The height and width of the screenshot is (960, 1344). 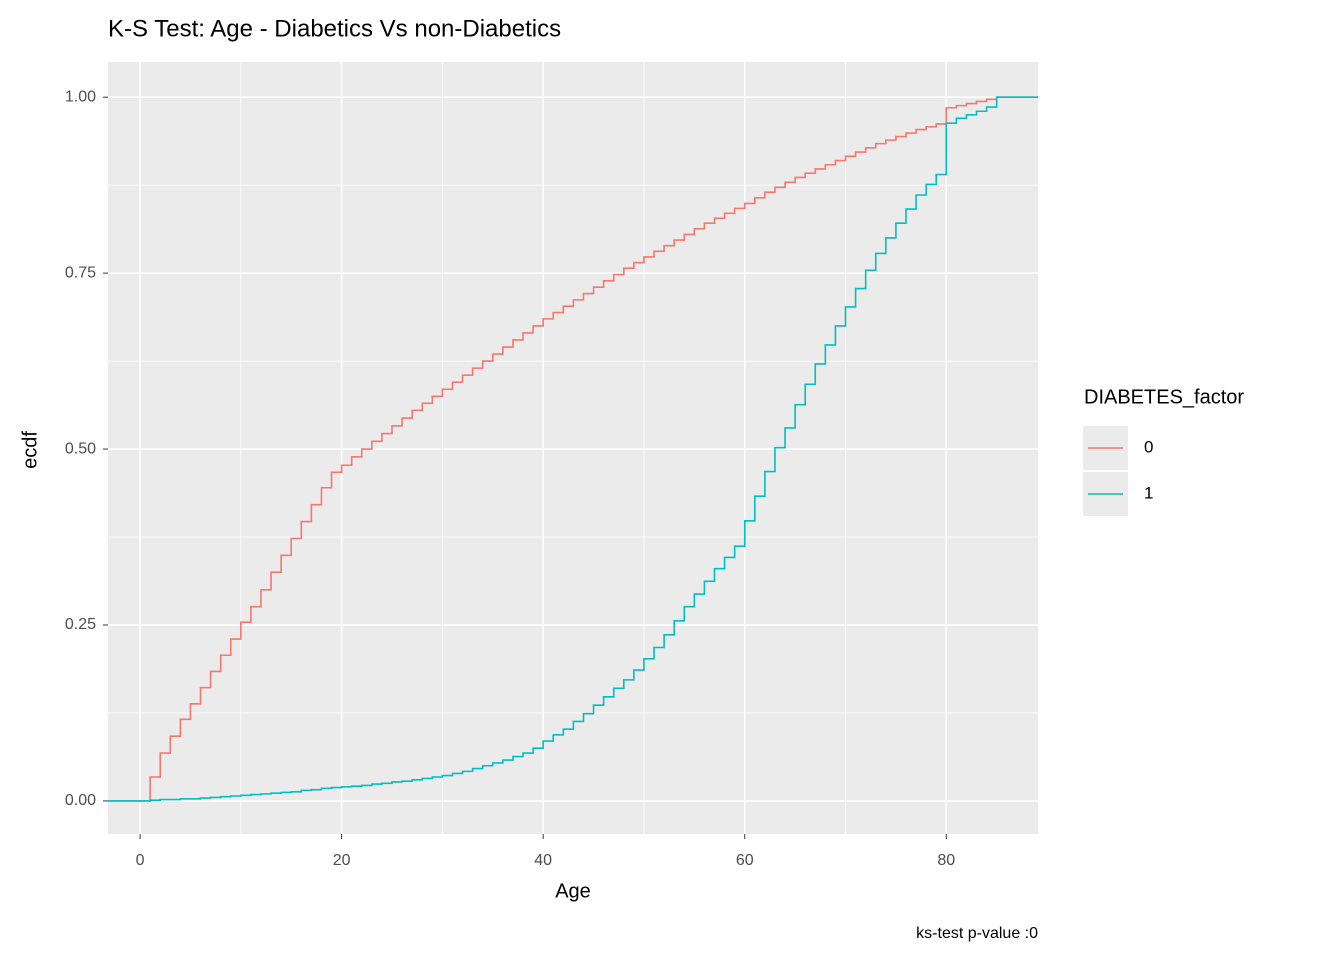 I want to click on y-tick-label: 0.25, so click(x=80, y=624).